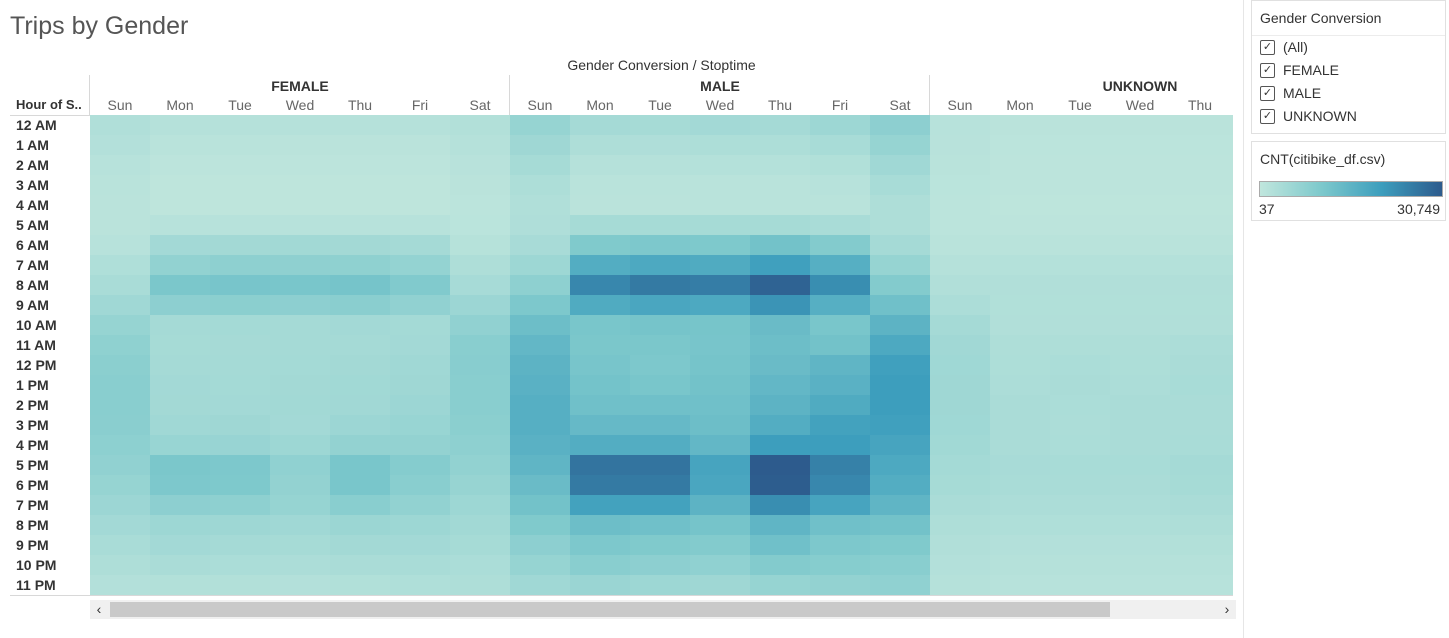  I want to click on scroll-thumb, so click(610, 609).